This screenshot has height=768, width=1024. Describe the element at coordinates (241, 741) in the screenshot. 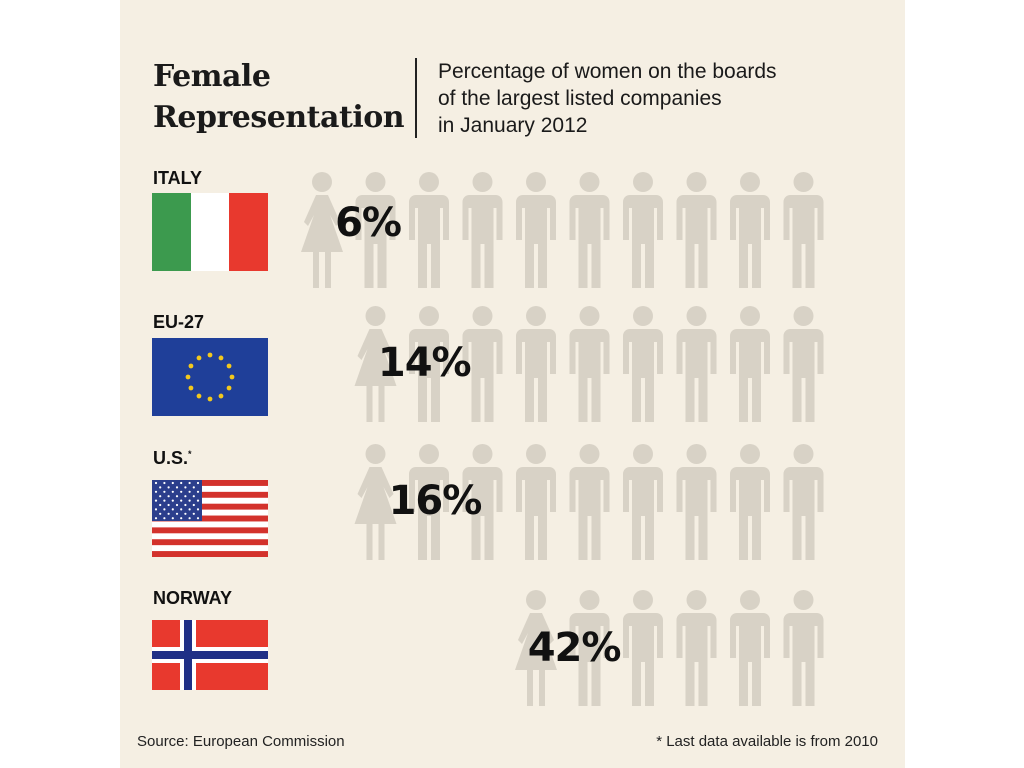

I see `source-note: Source: European Commission` at that location.